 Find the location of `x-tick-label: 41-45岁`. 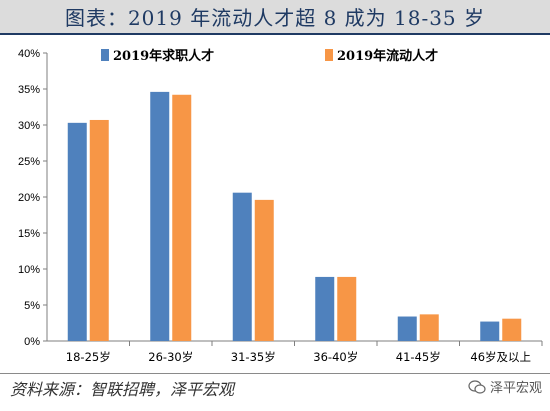

x-tick-label: 41-45岁 is located at coordinates (418, 357).